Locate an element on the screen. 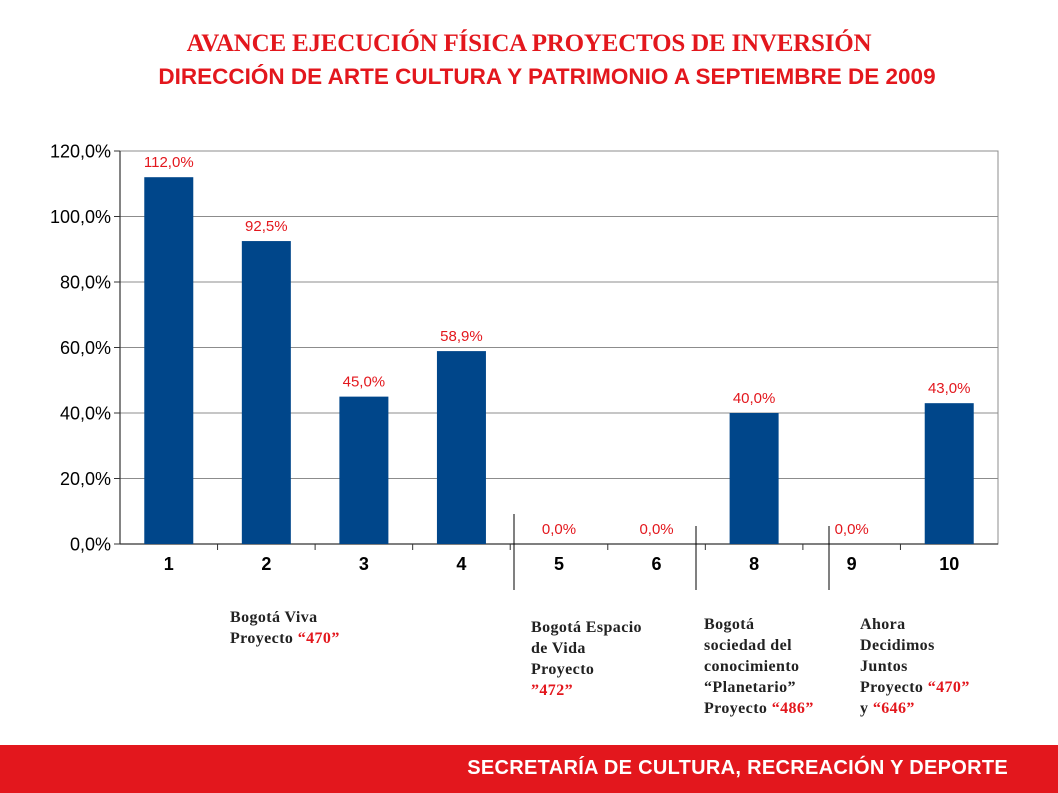 This screenshot has width=1058, height=793. data-label: 58,9% is located at coordinates (461, 336).